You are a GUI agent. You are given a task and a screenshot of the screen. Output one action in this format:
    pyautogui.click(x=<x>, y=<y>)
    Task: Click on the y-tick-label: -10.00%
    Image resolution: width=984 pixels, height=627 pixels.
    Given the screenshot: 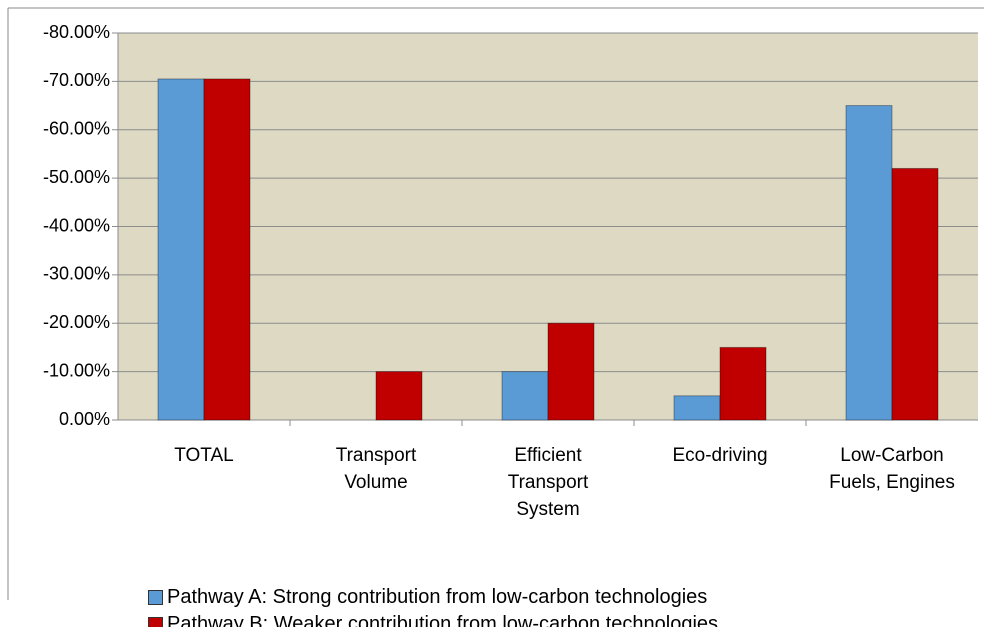 What is the action you would take?
    pyautogui.click(x=76, y=370)
    